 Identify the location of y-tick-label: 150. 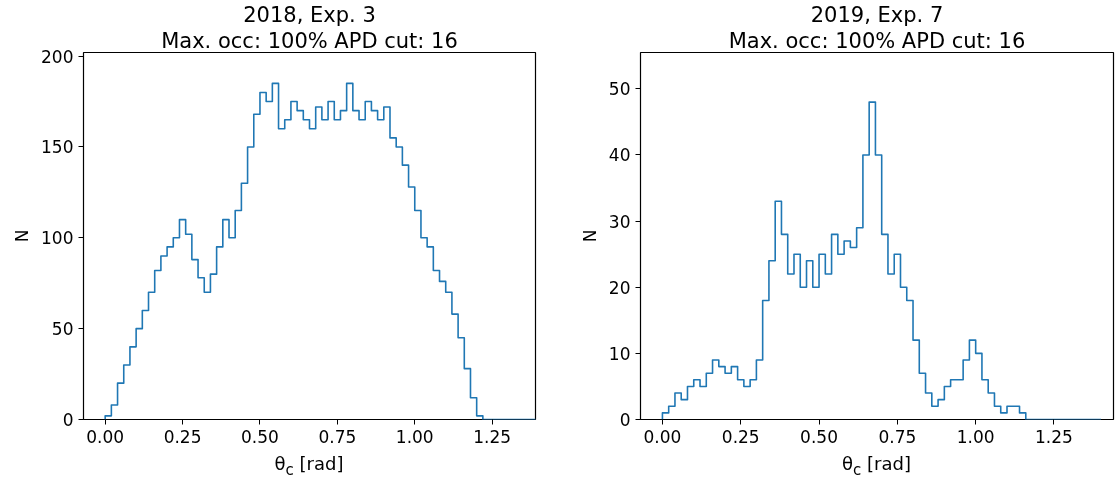
(57, 147).